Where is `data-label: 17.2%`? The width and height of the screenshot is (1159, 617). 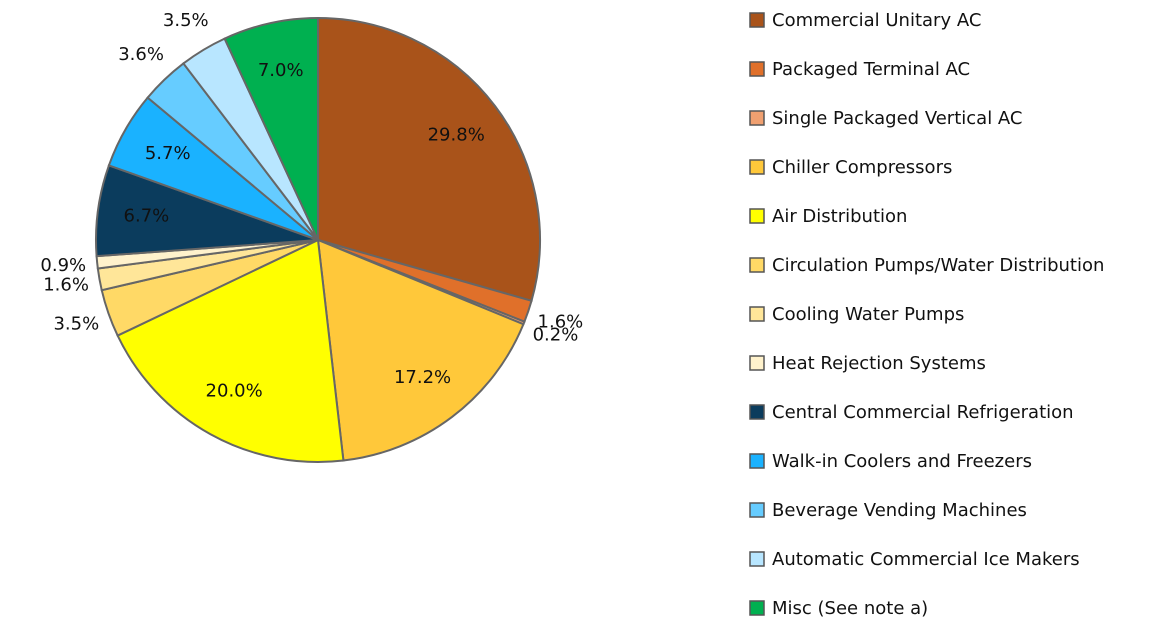 data-label: 17.2% is located at coordinates (422, 377).